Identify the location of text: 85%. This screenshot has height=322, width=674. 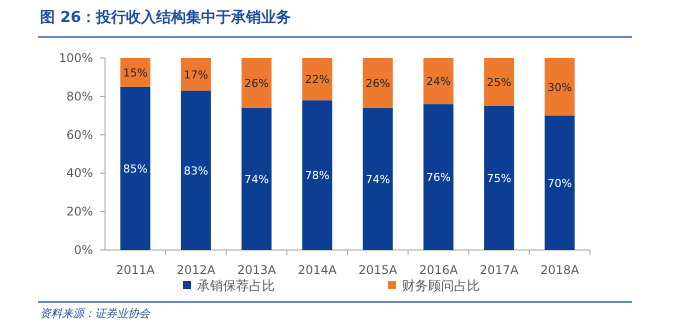
(135, 169).